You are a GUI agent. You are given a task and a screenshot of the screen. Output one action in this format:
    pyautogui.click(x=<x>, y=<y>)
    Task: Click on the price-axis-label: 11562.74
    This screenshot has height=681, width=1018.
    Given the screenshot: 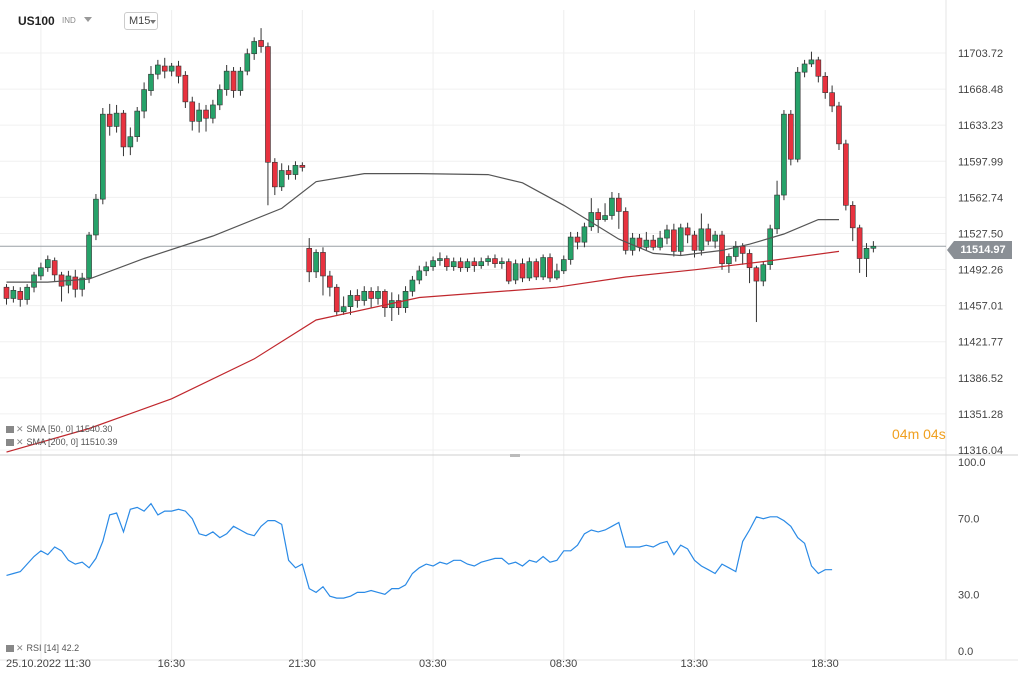 What is the action you would take?
    pyautogui.click(x=980, y=198)
    